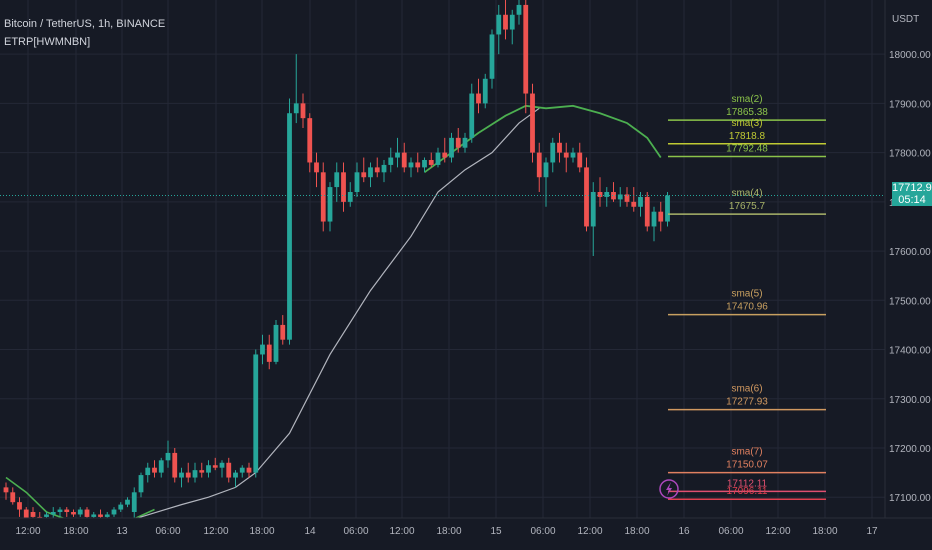  I want to click on sma-level-value: 17096.11, so click(747, 491).